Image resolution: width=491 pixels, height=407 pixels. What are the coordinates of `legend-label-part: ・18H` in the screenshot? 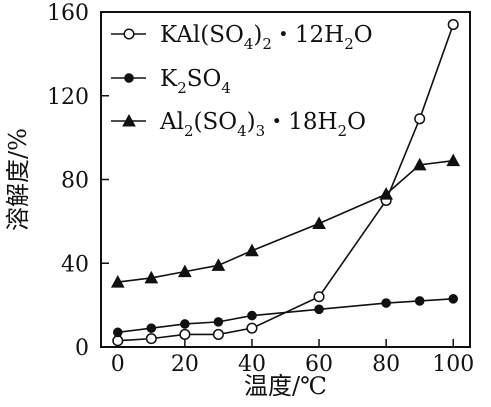 It's located at (301, 122).